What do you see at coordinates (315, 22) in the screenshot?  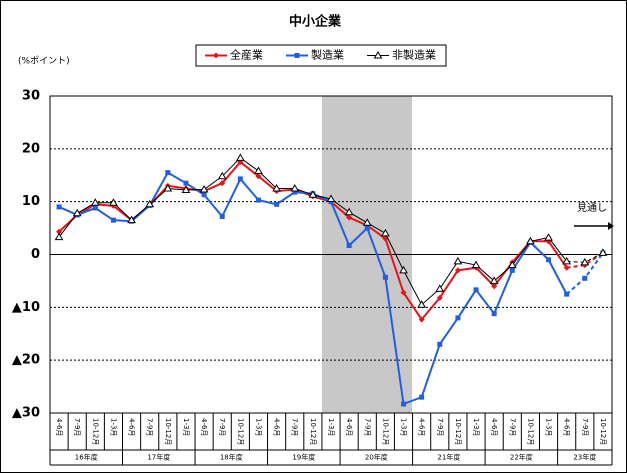 I see `chart-title: 中小企業` at bounding box center [315, 22].